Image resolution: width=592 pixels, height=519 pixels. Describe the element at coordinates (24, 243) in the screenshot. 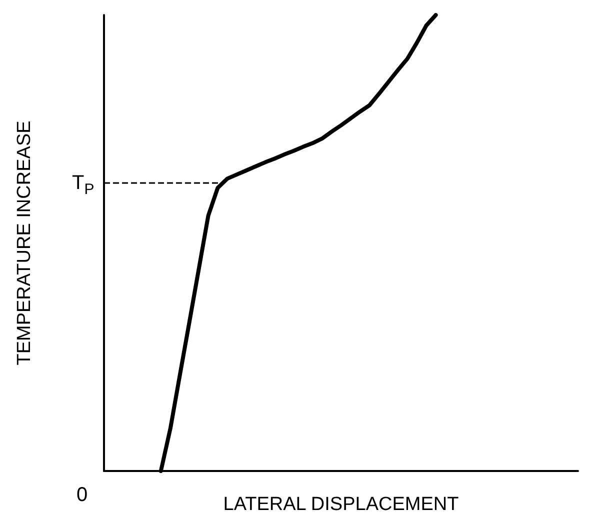

I see `y-axis-title: TEMPERATURE INCREASE` at that location.